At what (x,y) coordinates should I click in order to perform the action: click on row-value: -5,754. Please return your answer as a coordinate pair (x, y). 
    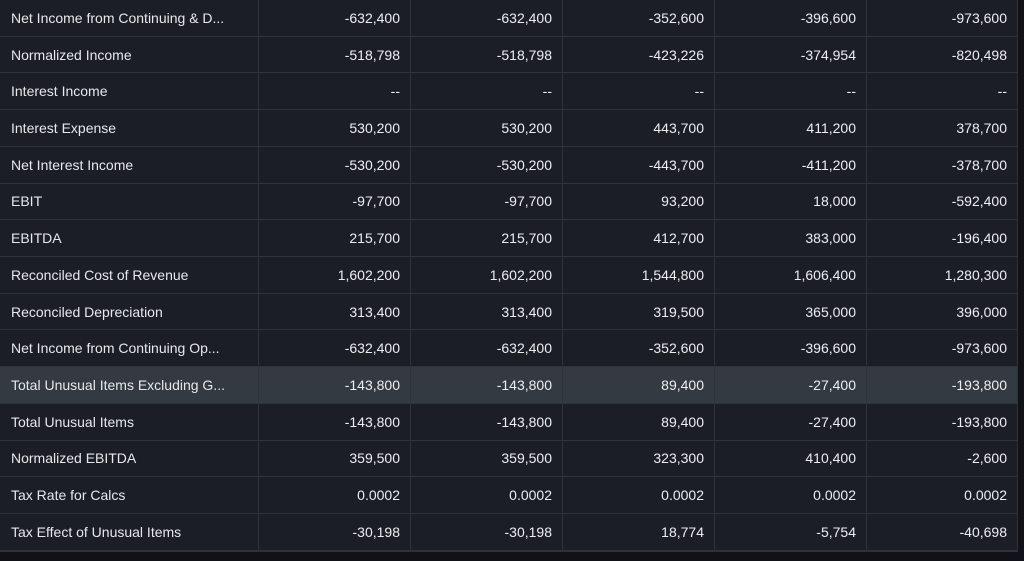
    Looking at the image, I should click on (791, 532).